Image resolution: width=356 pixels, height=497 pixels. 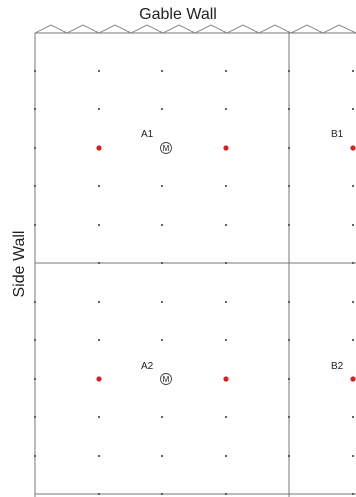 I want to click on gable-wall-title: Gable Wall, so click(x=178, y=14).